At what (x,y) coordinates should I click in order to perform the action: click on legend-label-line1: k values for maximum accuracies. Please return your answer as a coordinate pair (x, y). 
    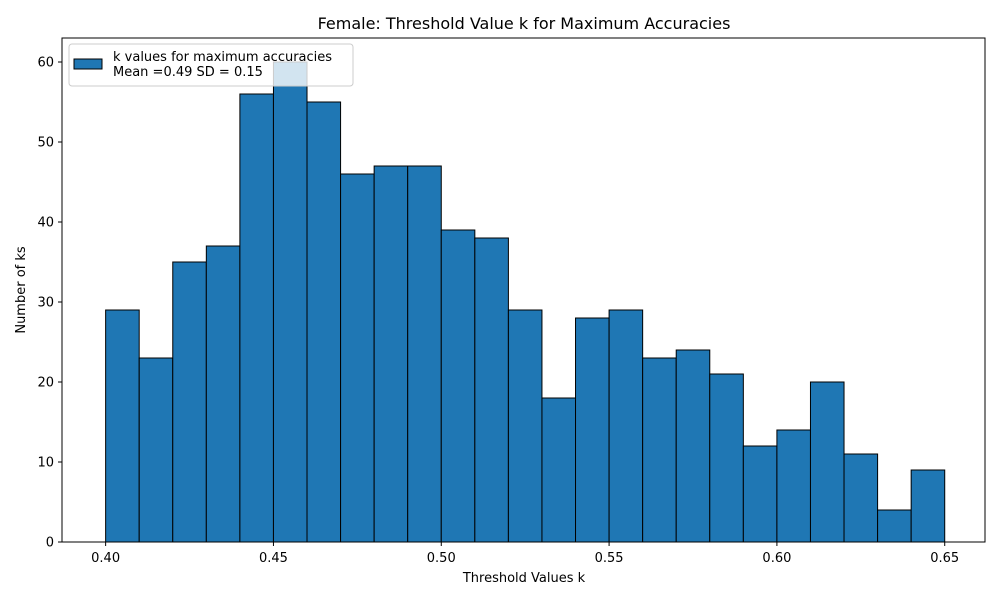
    Looking at the image, I should click on (222, 57).